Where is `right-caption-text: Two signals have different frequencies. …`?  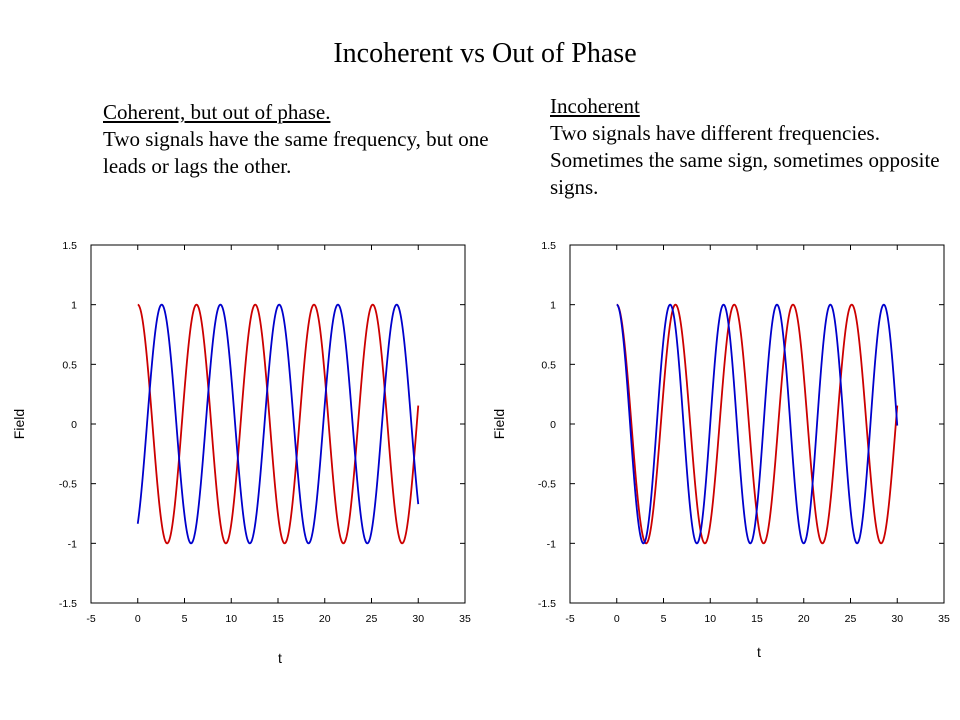
right-caption-text: Two signals have different frequencies. … is located at coordinates (745, 160).